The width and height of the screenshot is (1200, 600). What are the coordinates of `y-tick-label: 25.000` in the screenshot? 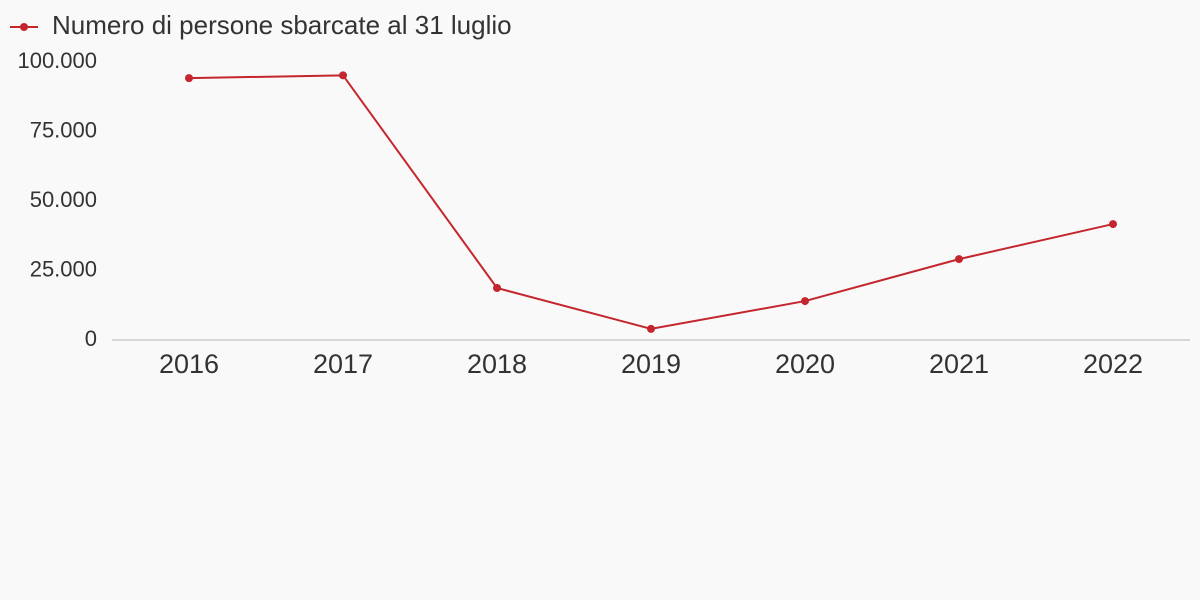 It's located at (63, 268).